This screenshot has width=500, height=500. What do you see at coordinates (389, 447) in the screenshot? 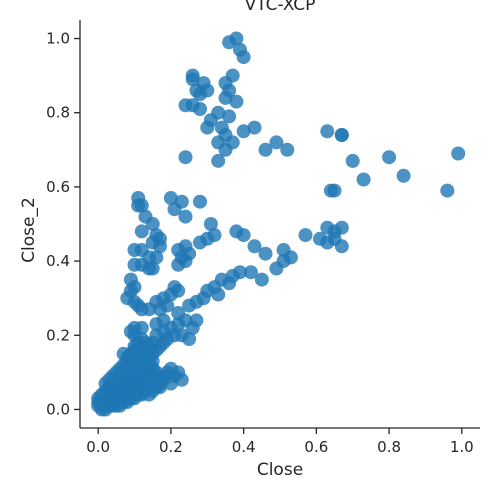
I see `x-tick-label: 0.8` at bounding box center [389, 447].